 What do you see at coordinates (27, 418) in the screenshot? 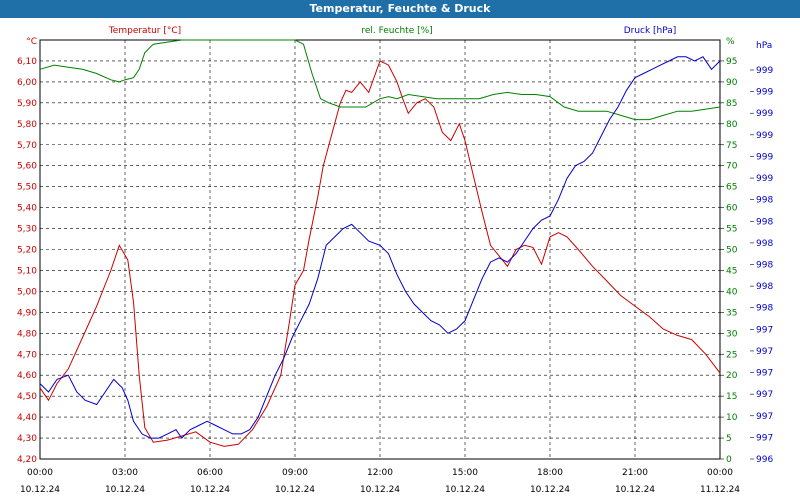
I see `left-tick-label: 4,40` at bounding box center [27, 418].